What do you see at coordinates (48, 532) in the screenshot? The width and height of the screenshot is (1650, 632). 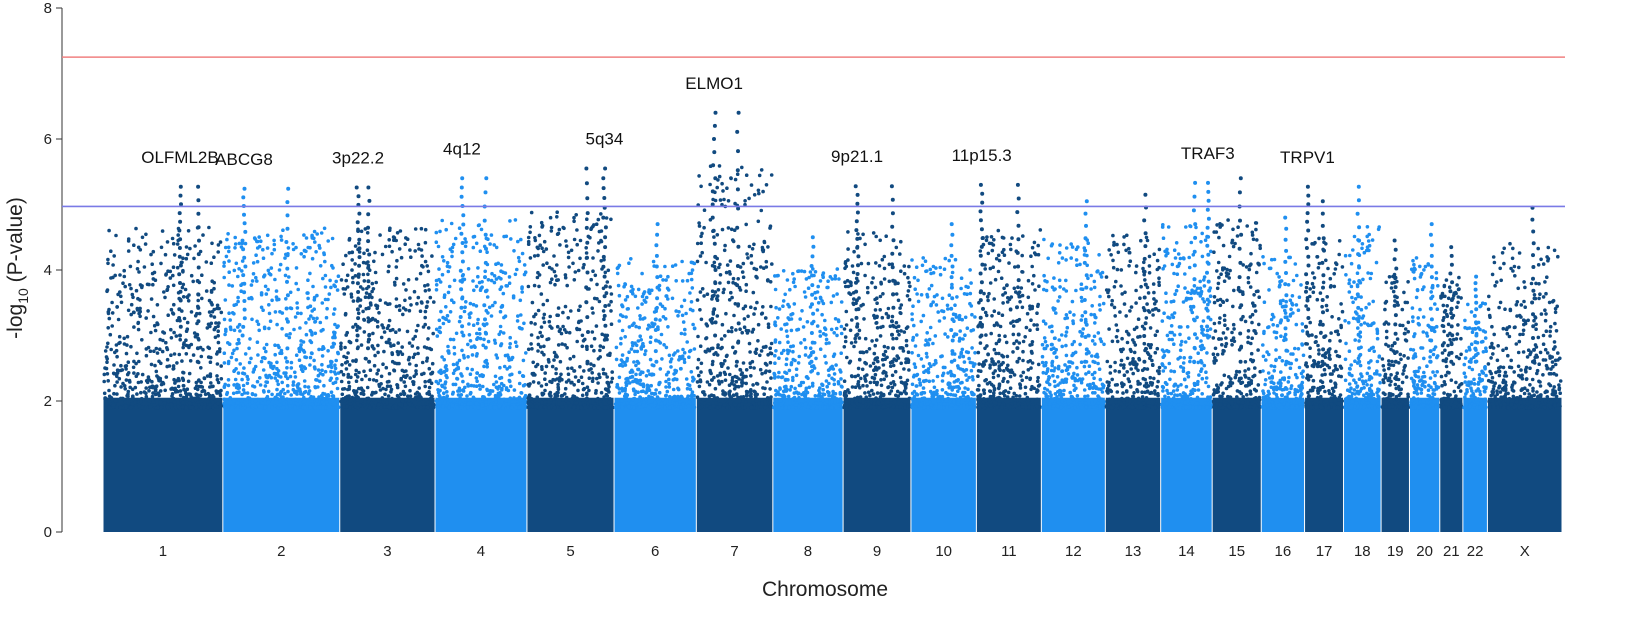 I see `y-tick-label: 0` at bounding box center [48, 532].